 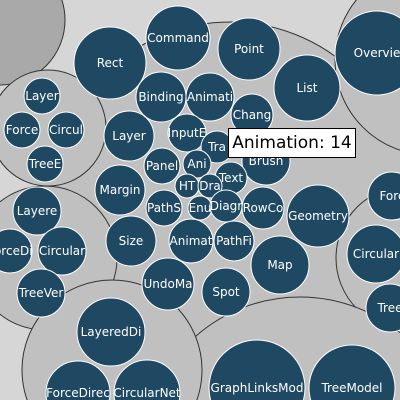 What do you see at coordinates (147, 393) in the screenshot?
I see `leaf-label-circularnet: CircularNet` at bounding box center [147, 393].